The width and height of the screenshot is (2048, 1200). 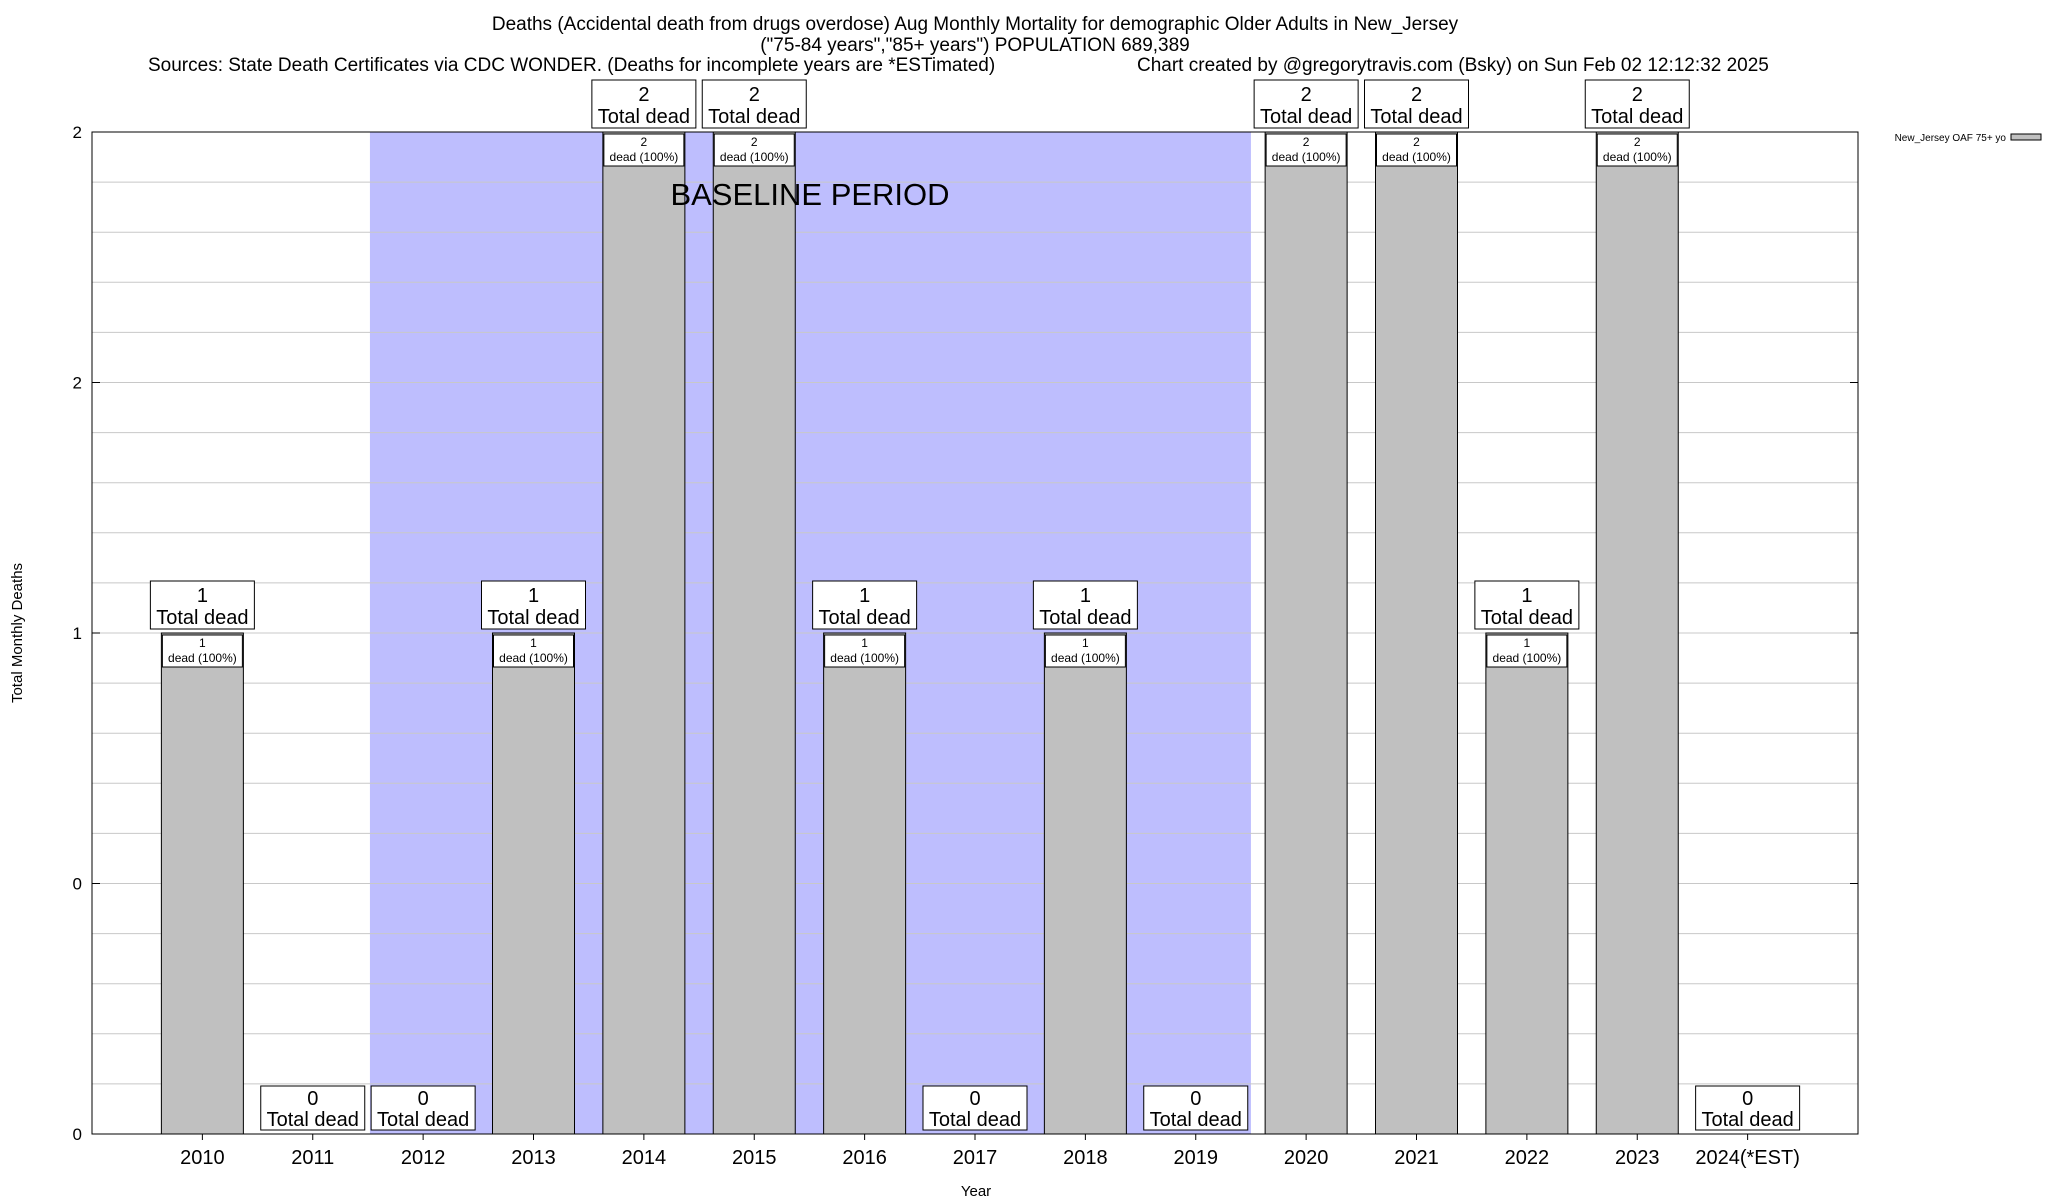 I want to click on x-tick-label: 2022, so click(x=1527, y=1158).